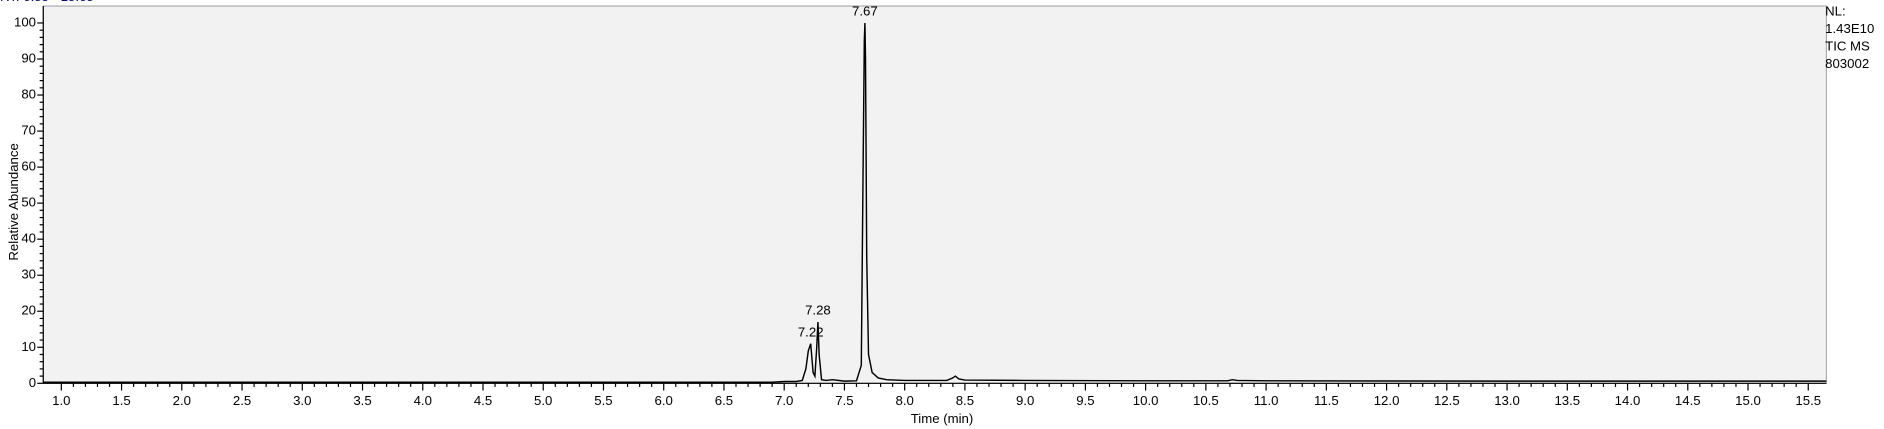  Describe the element at coordinates (28, 94) in the screenshot. I see `y-tick-label: 80` at that location.